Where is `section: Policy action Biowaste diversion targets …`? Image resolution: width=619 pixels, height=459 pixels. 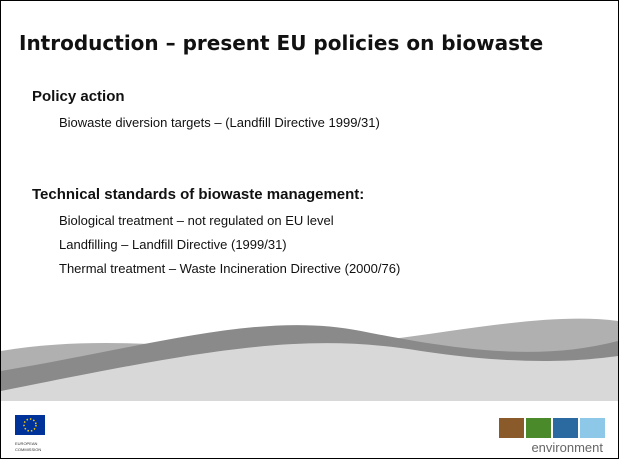
section: Policy action Biowaste diversion targets … is located at coordinates (206, 113).